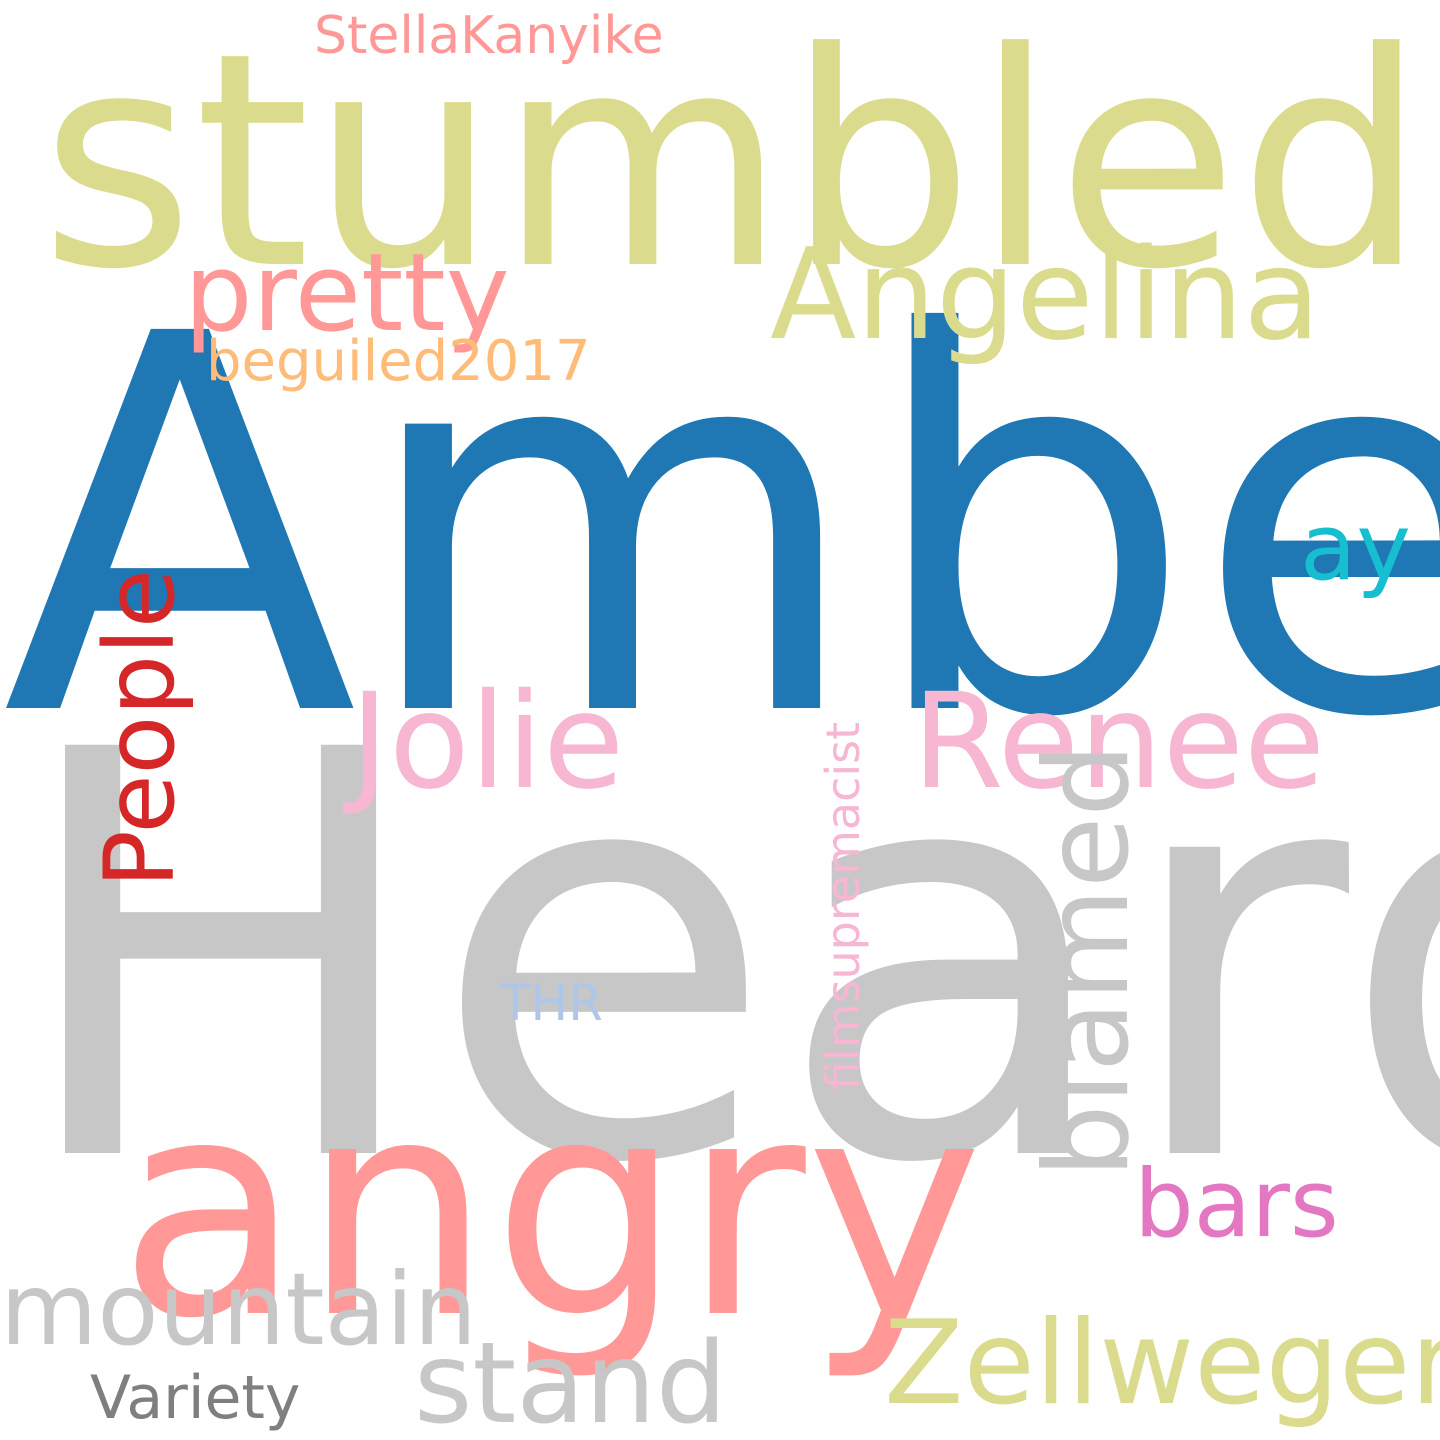 This screenshot has width=1440, height=1440. What do you see at coordinates (1087, 960) in the screenshot?
I see `word-blamed: blamed` at bounding box center [1087, 960].